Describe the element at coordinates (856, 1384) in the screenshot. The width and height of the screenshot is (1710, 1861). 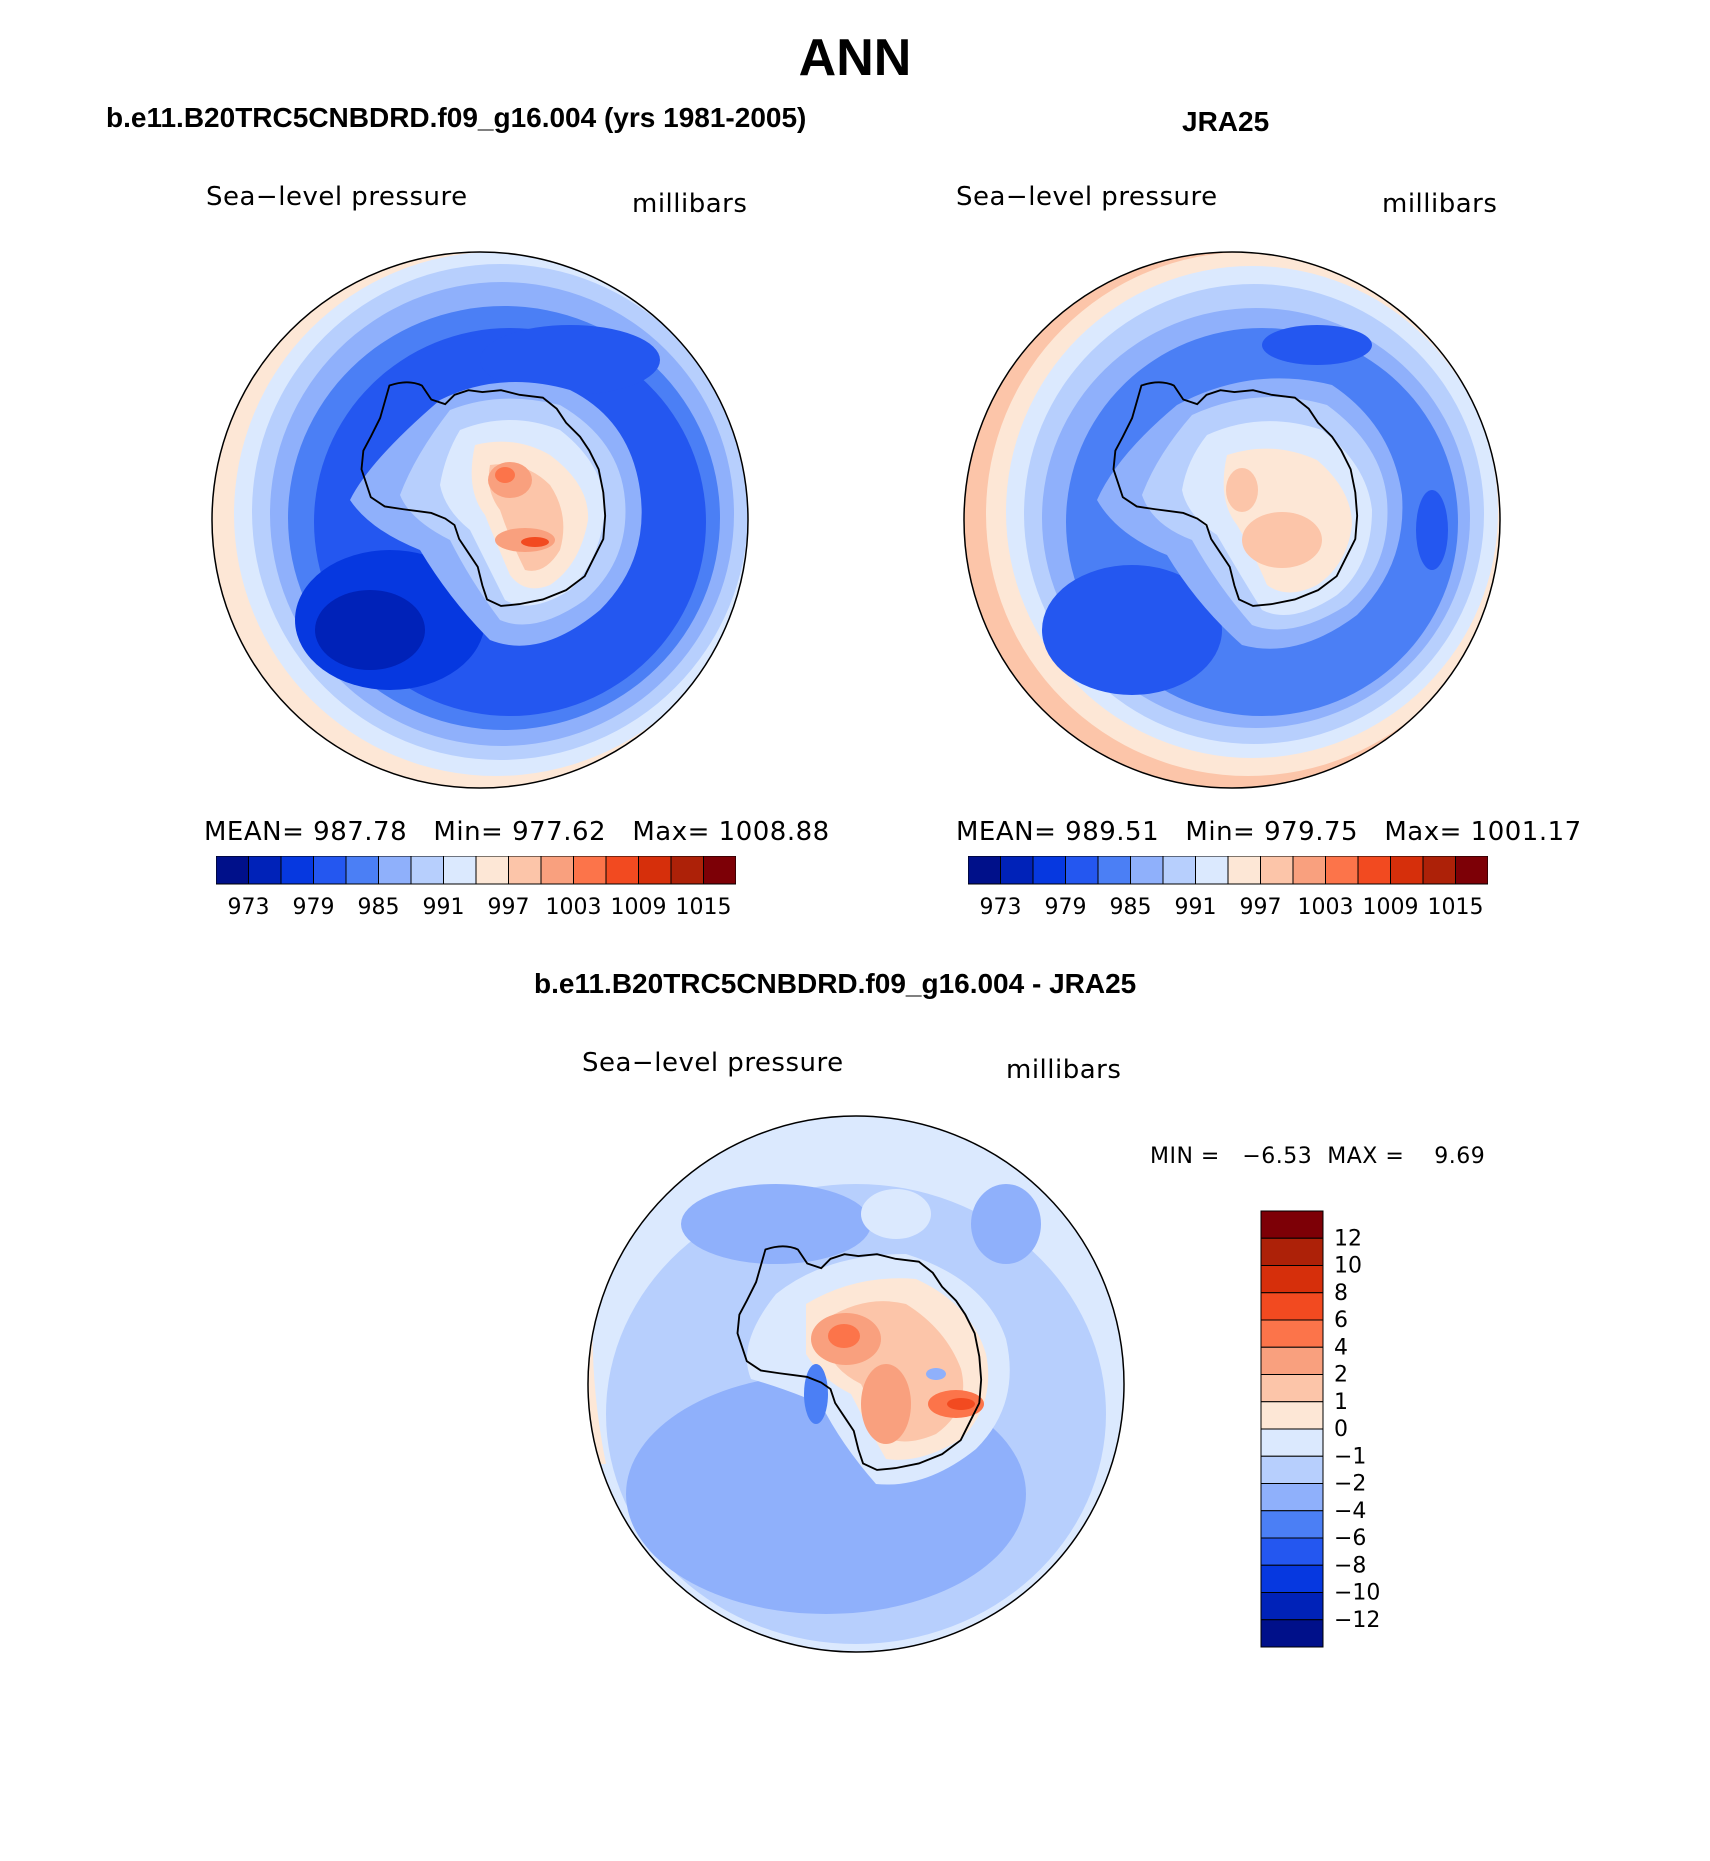
I see `diff-polar-map` at that location.